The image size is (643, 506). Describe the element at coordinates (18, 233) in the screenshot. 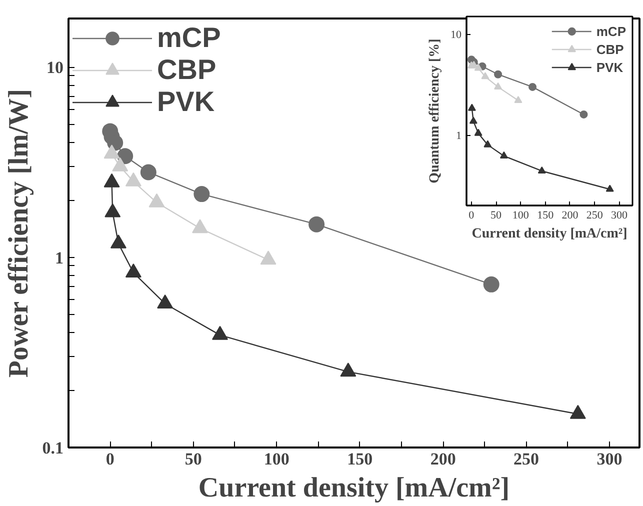

I see `y-axis-title: Power efficiency [lm/W]` at that location.